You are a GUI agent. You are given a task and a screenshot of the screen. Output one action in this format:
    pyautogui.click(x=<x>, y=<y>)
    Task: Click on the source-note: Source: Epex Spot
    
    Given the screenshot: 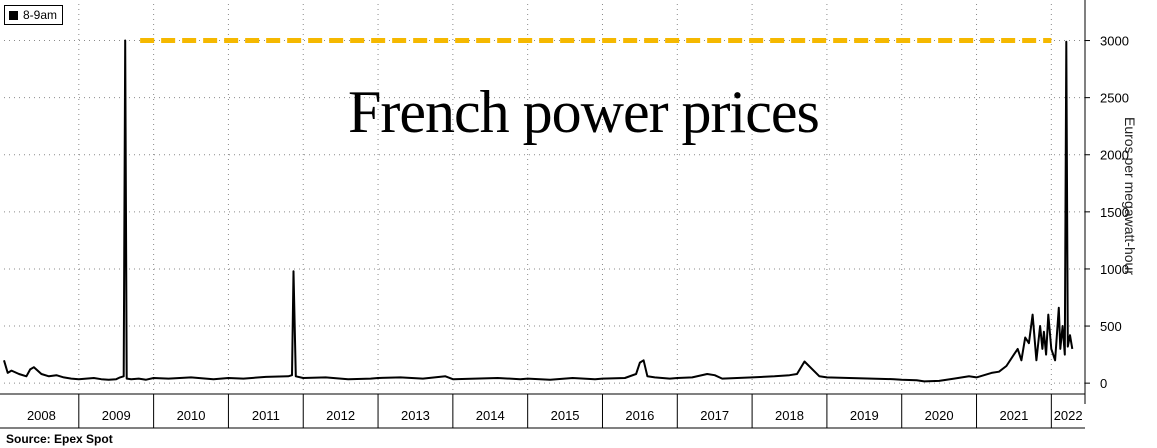 What is the action you would take?
    pyautogui.click(x=59, y=439)
    